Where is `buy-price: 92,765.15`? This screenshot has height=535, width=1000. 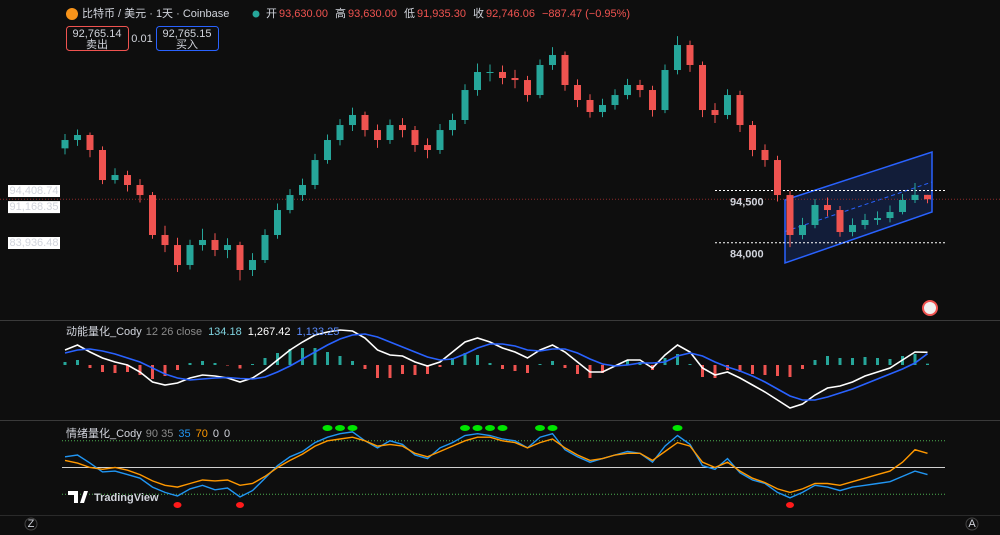 buy-price: 92,765.15 is located at coordinates (187, 34).